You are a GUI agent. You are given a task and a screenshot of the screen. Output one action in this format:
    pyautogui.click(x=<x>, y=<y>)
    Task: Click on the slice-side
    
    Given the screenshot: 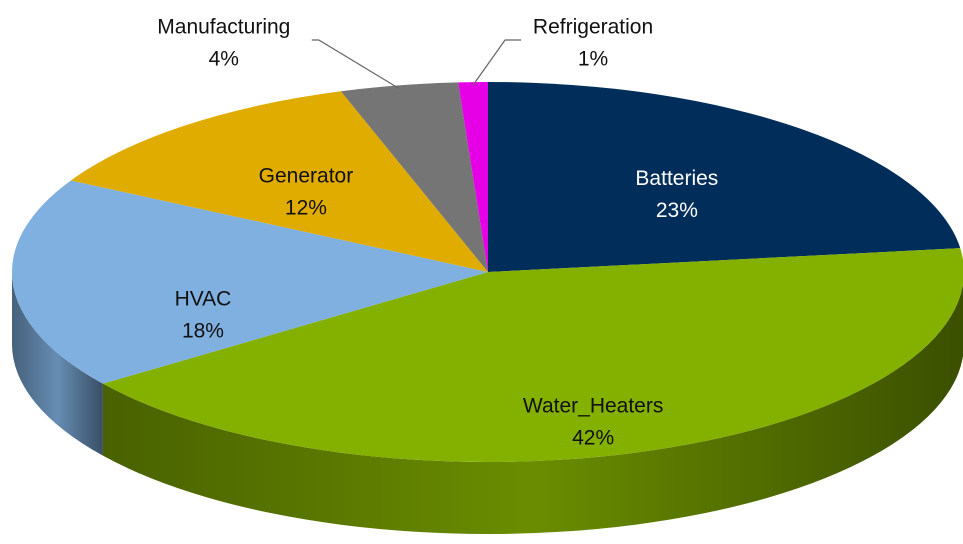 What is the action you would take?
    pyautogui.click(x=57, y=364)
    